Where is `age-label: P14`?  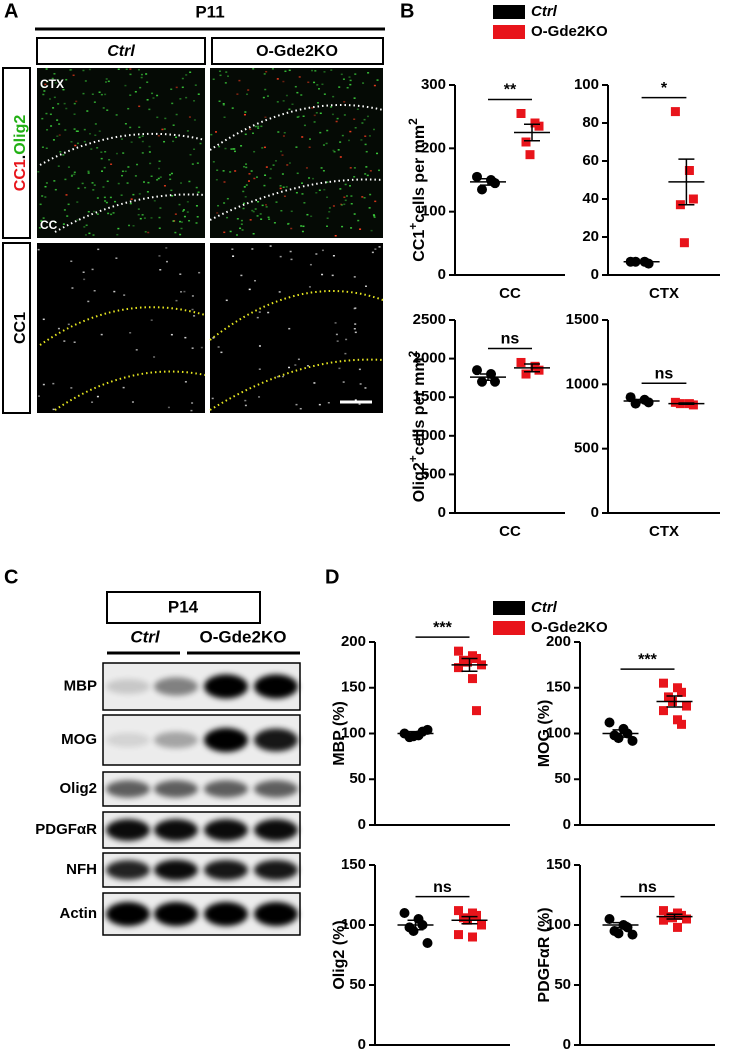
age-label: P14 is located at coordinates (183, 606).